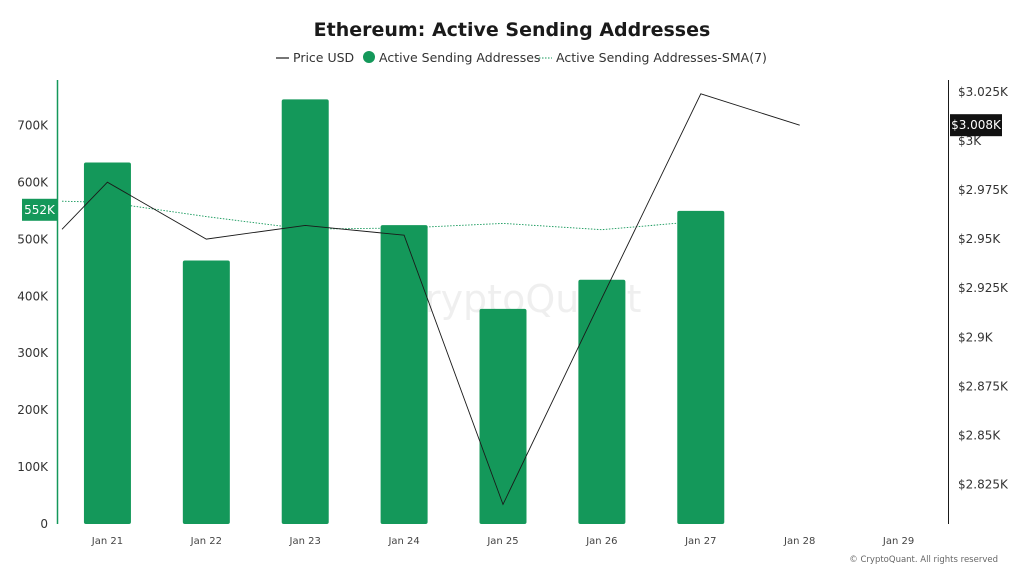  What do you see at coordinates (979, 436) in the screenshot?
I see `right-tick-label: $2.85K` at bounding box center [979, 436].